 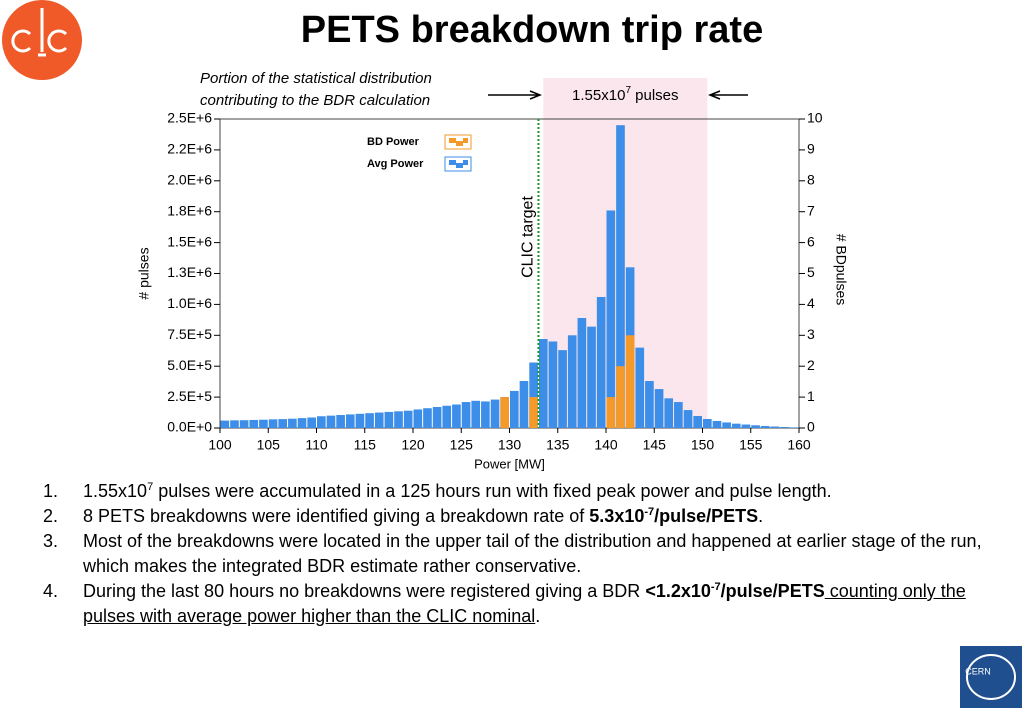 What do you see at coordinates (144, 273) in the screenshot?
I see `y-axis-label: # pulses` at bounding box center [144, 273].